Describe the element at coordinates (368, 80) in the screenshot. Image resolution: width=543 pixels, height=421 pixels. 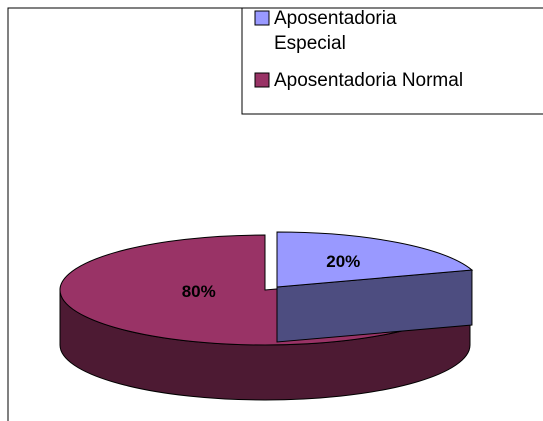
I see `legend-label: Aposentadoria Normal` at that location.